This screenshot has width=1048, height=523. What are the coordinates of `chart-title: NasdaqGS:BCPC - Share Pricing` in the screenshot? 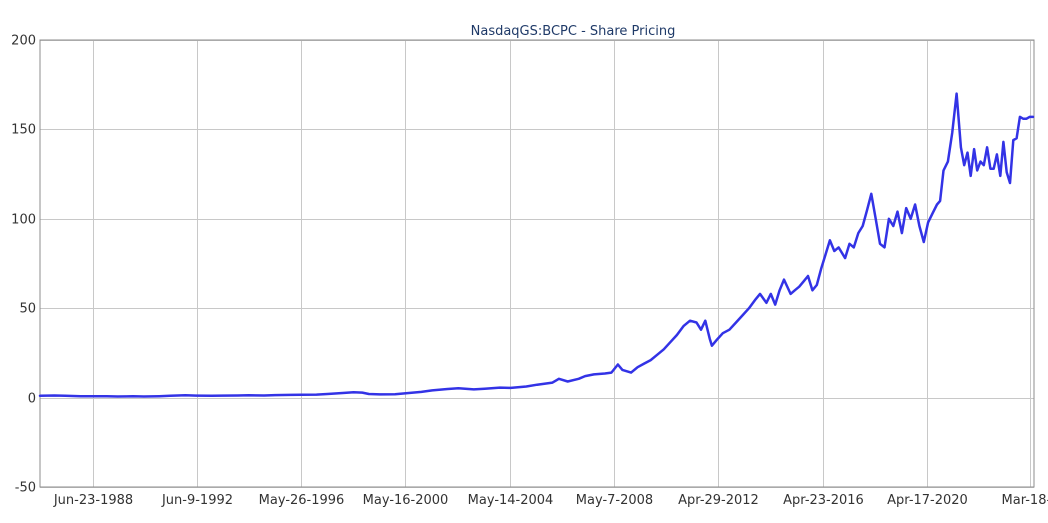 It's located at (573, 31).